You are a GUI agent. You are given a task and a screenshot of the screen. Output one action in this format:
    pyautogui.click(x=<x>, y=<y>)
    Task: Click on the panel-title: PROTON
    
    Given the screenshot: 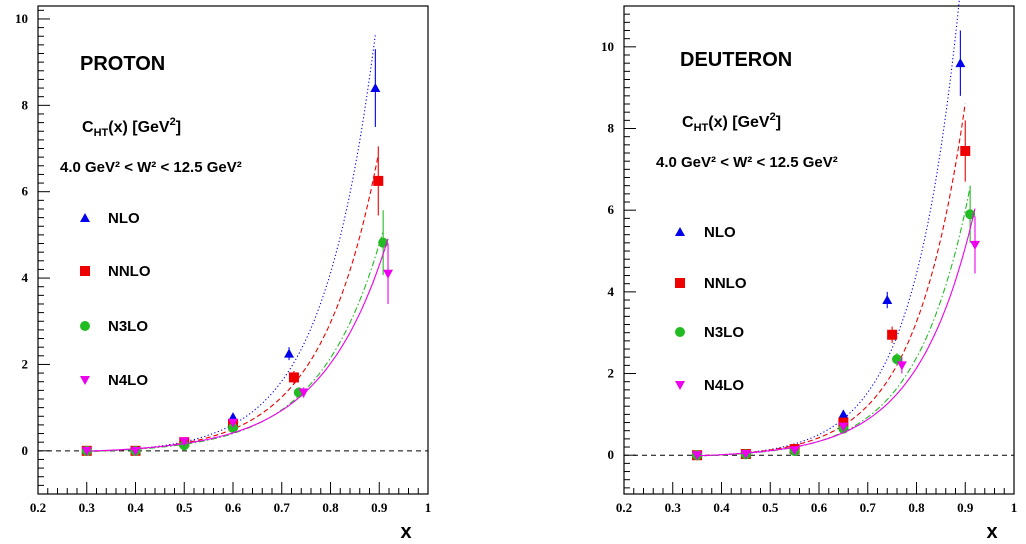 What is the action you would take?
    pyautogui.click(x=122, y=64)
    